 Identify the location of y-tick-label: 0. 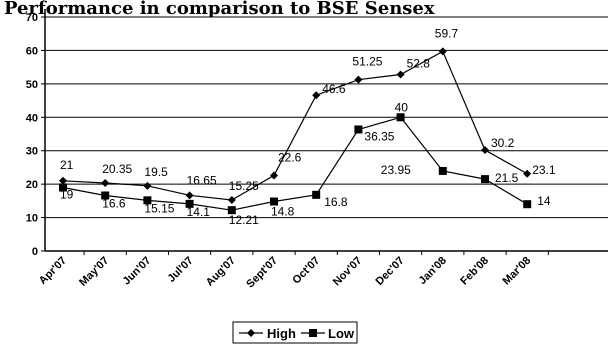
(35, 252).